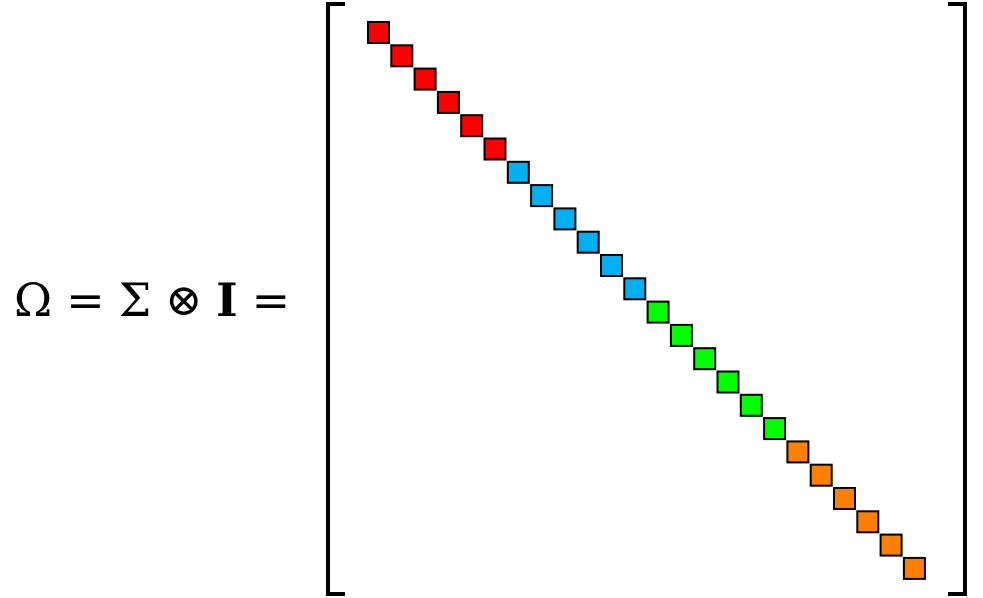  Describe the element at coordinates (135, 300) in the screenshot. I see `sigma-symbol: Σ` at that location.